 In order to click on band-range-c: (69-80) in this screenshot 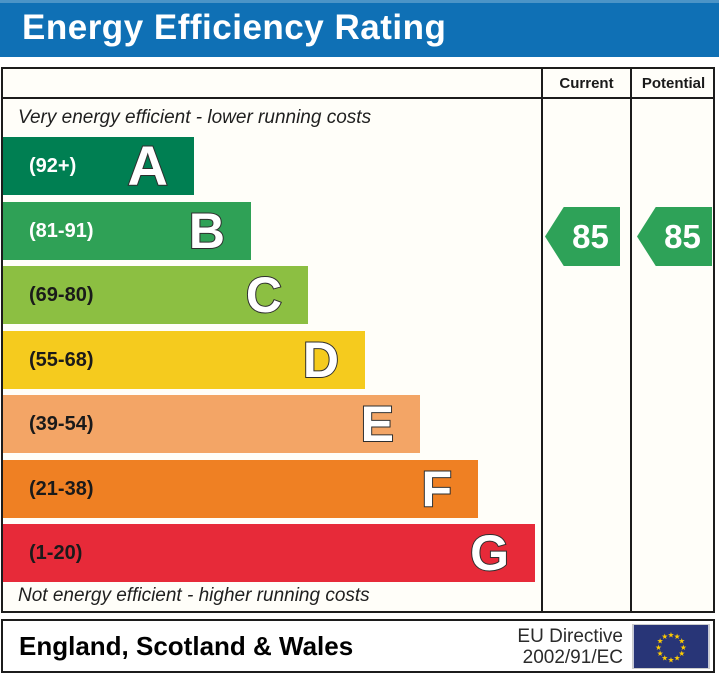, I will do `click(61, 294)`.